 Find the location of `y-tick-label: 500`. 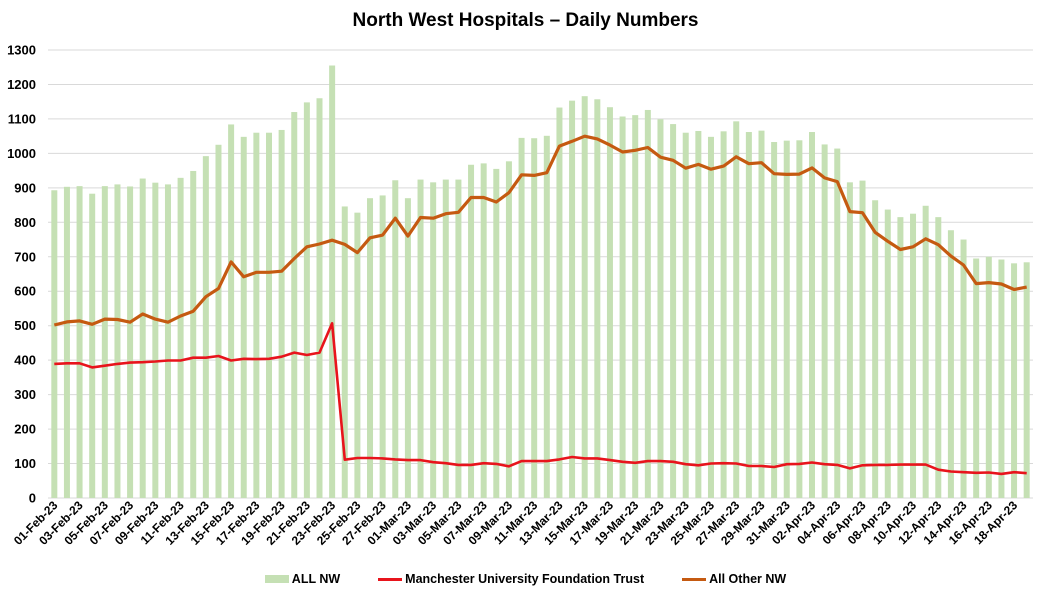

y-tick-label: 500 is located at coordinates (25, 325).